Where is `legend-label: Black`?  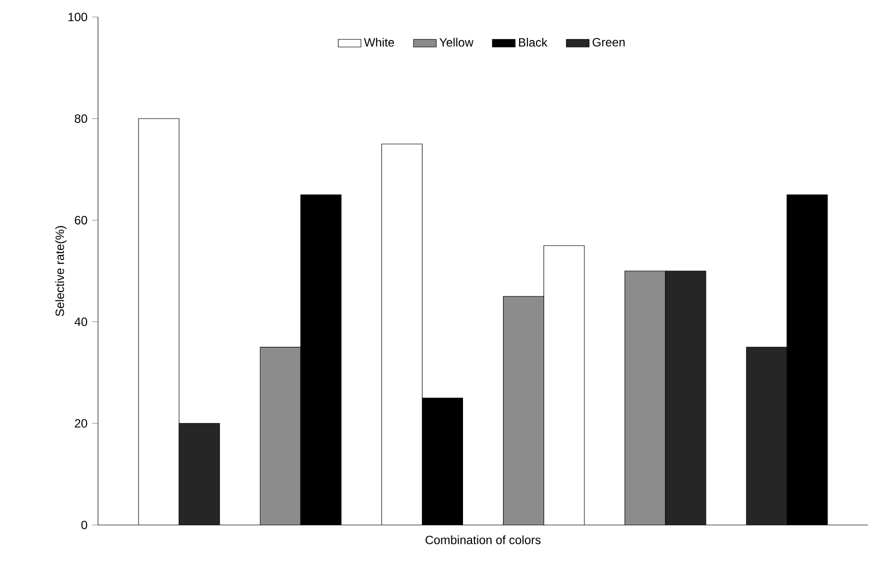
legend-label: Black is located at coordinates (533, 42).